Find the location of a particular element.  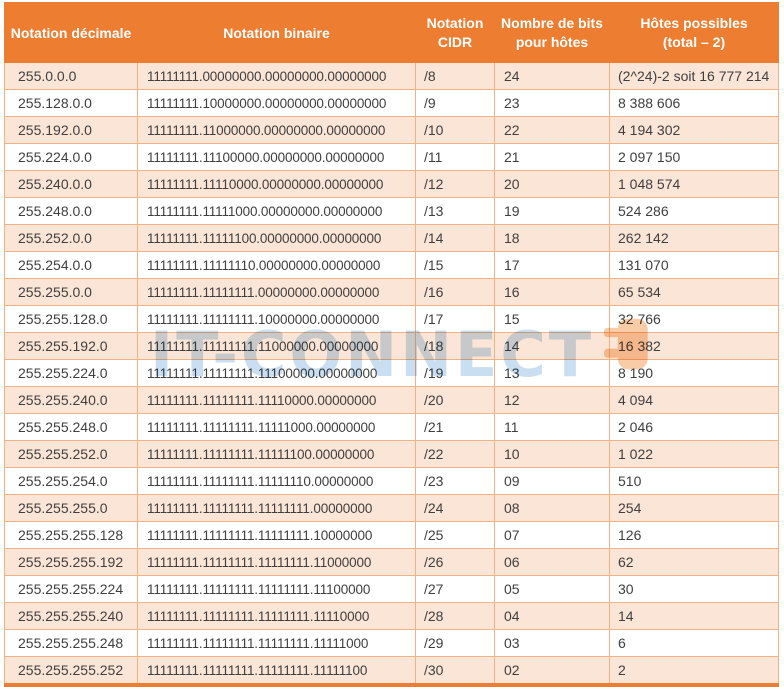

cell-cidr: /14 is located at coordinates (455, 238).